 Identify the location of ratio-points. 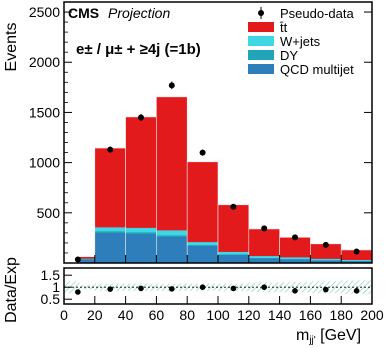
(217, 289).